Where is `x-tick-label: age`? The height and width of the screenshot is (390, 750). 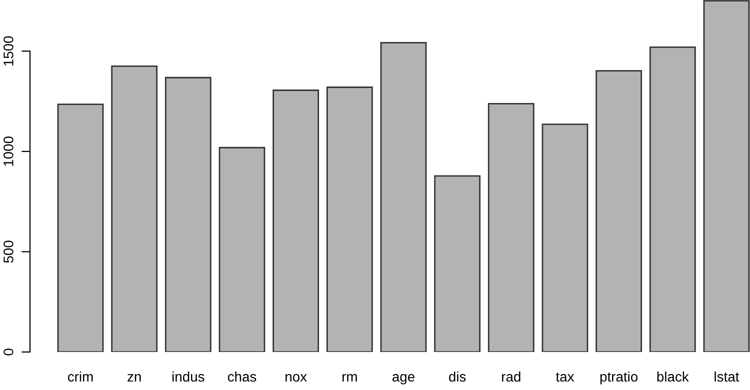 x-tick-label: age is located at coordinates (403, 379).